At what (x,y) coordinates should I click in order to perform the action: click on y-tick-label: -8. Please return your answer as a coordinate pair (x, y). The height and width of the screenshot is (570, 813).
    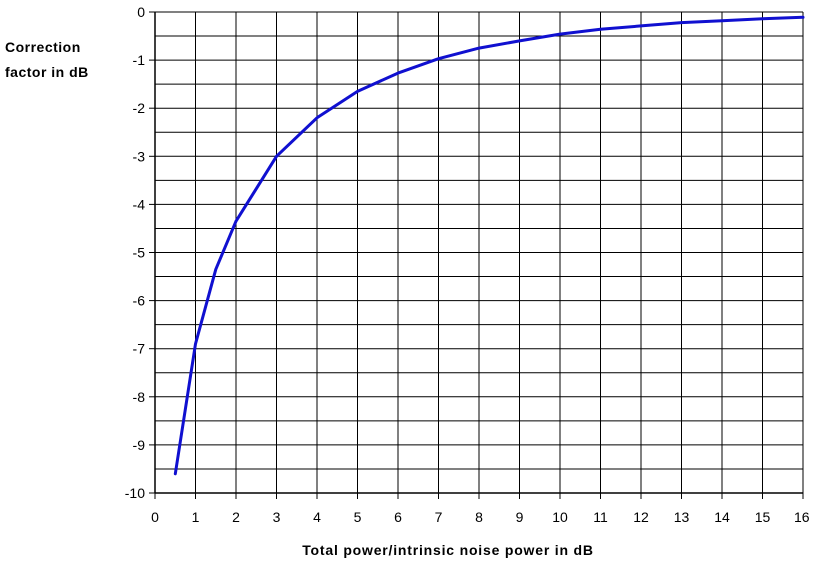
    Looking at the image, I should click on (139, 397).